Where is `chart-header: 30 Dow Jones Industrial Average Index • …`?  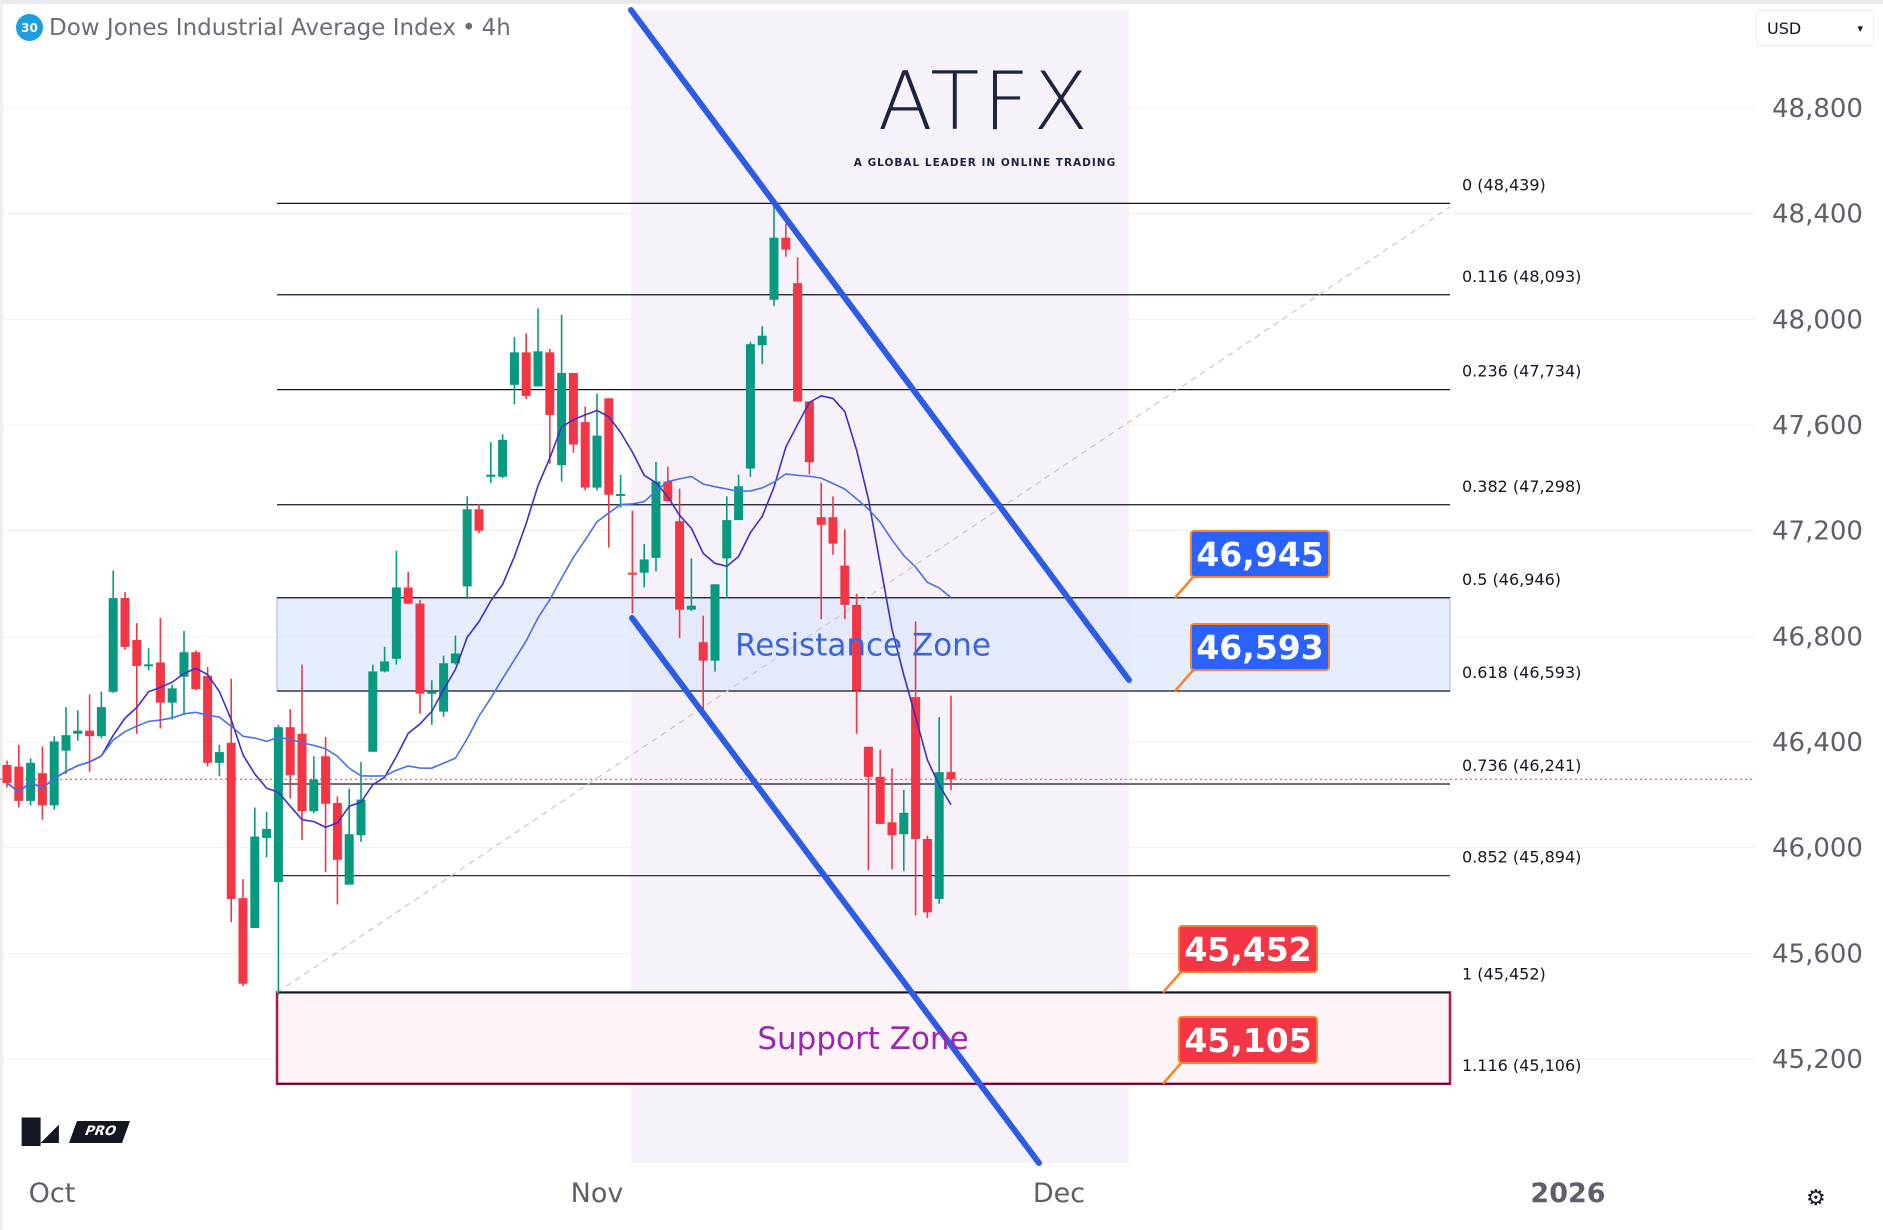
chart-header: 30 Dow Jones Industrial Average Index • … is located at coordinates (263, 27).